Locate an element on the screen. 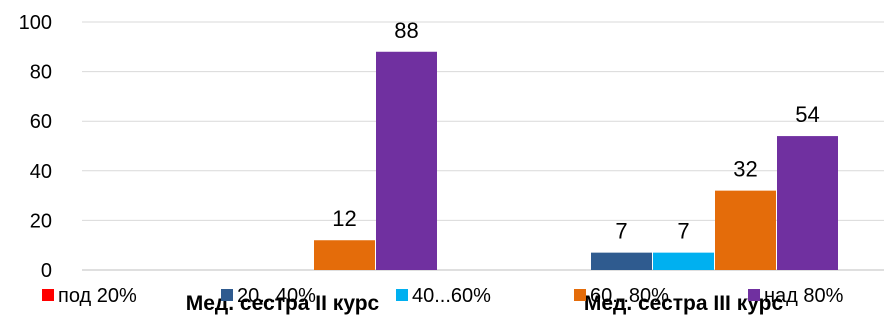 The image size is (896, 323). y-tick-label: 40 is located at coordinates (41, 172).